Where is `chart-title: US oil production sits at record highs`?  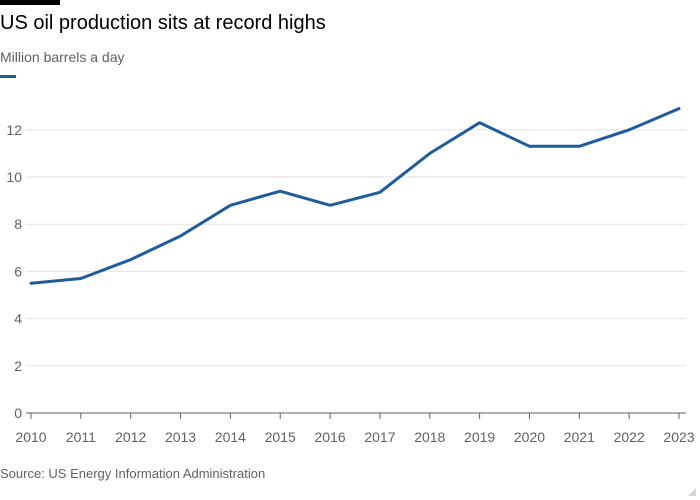
chart-title: US oil production sits at record highs is located at coordinates (163, 23).